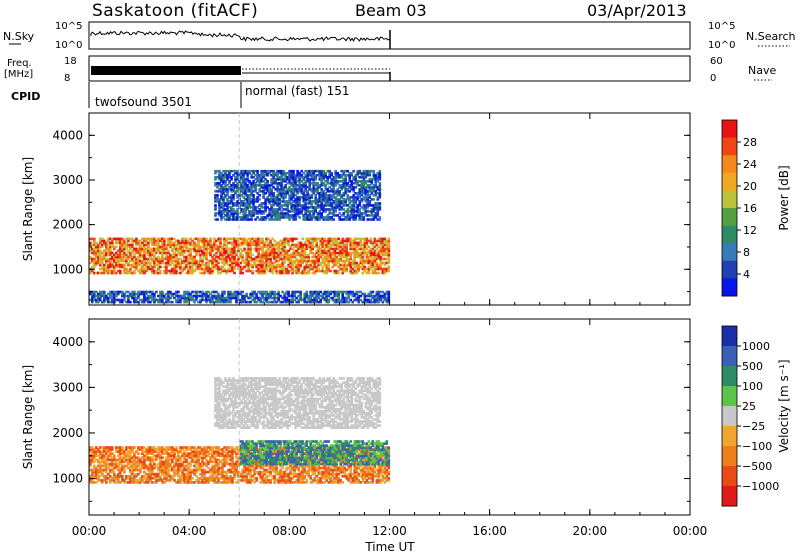 The height and width of the screenshot is (558, 800). What do you see at coordinates (746, 252) in the screenshot?
I see `power-colorbar-tick-label: 8` at bounding box center [746, 252].